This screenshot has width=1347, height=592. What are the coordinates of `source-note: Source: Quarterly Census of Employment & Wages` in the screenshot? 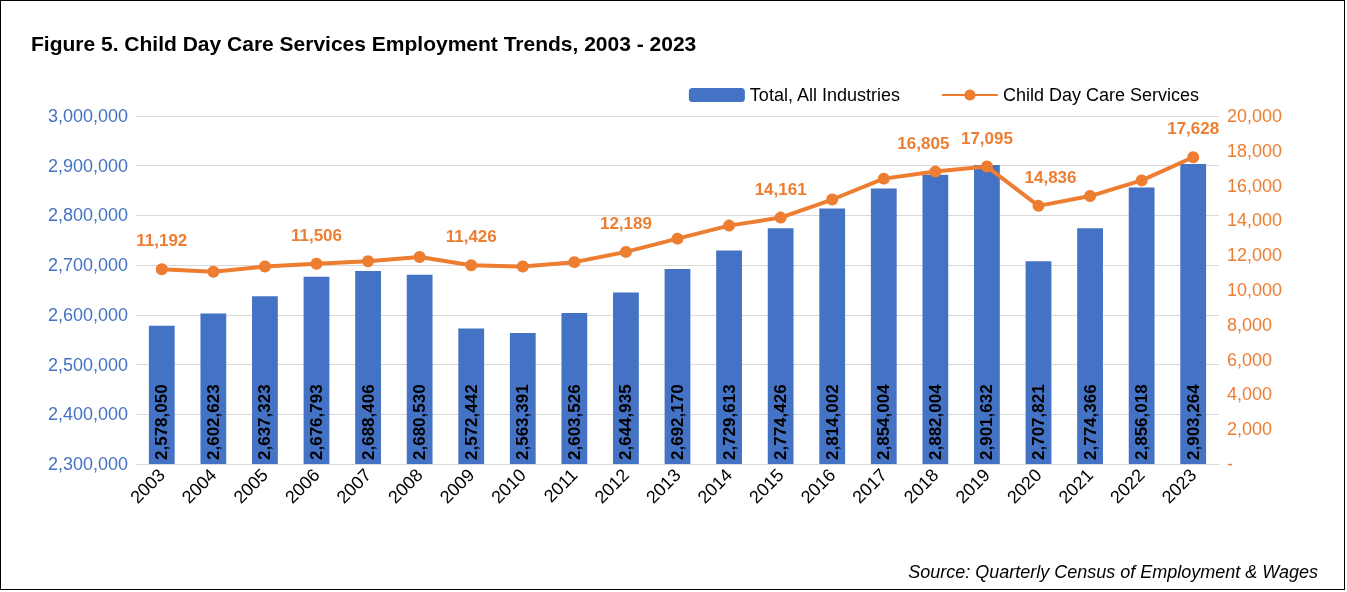 It's located at (1113, 572).